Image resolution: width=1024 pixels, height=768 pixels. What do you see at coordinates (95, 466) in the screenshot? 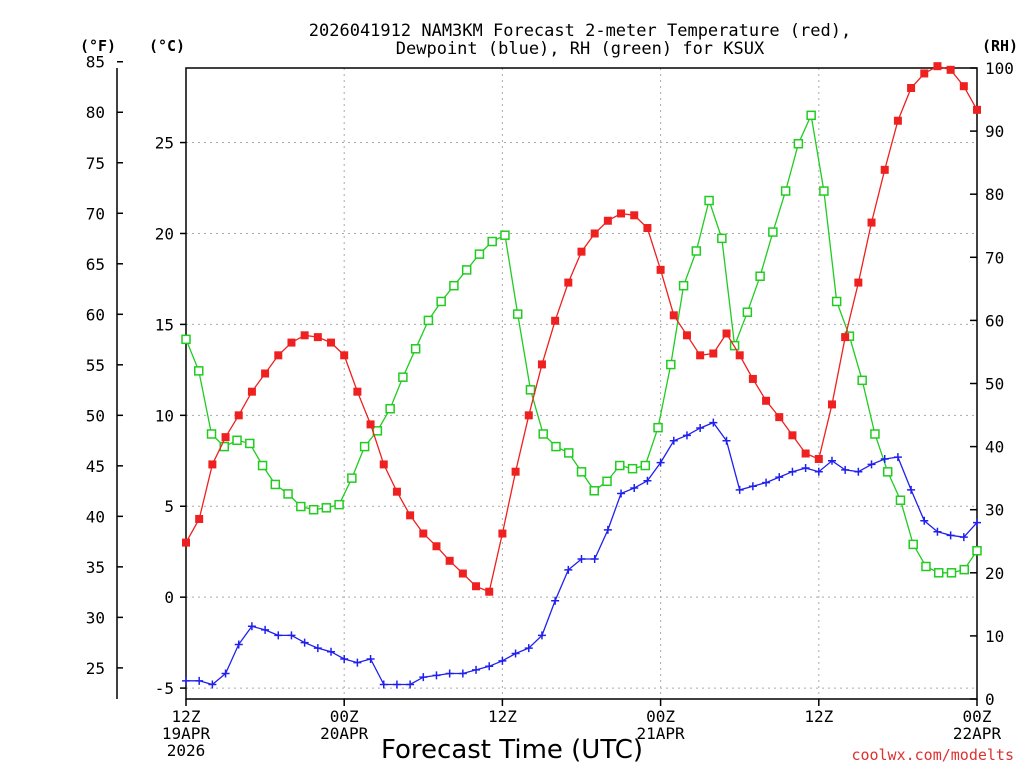
I see `fahrenheit-tick-label: 45` at bounding box center [95, 466].